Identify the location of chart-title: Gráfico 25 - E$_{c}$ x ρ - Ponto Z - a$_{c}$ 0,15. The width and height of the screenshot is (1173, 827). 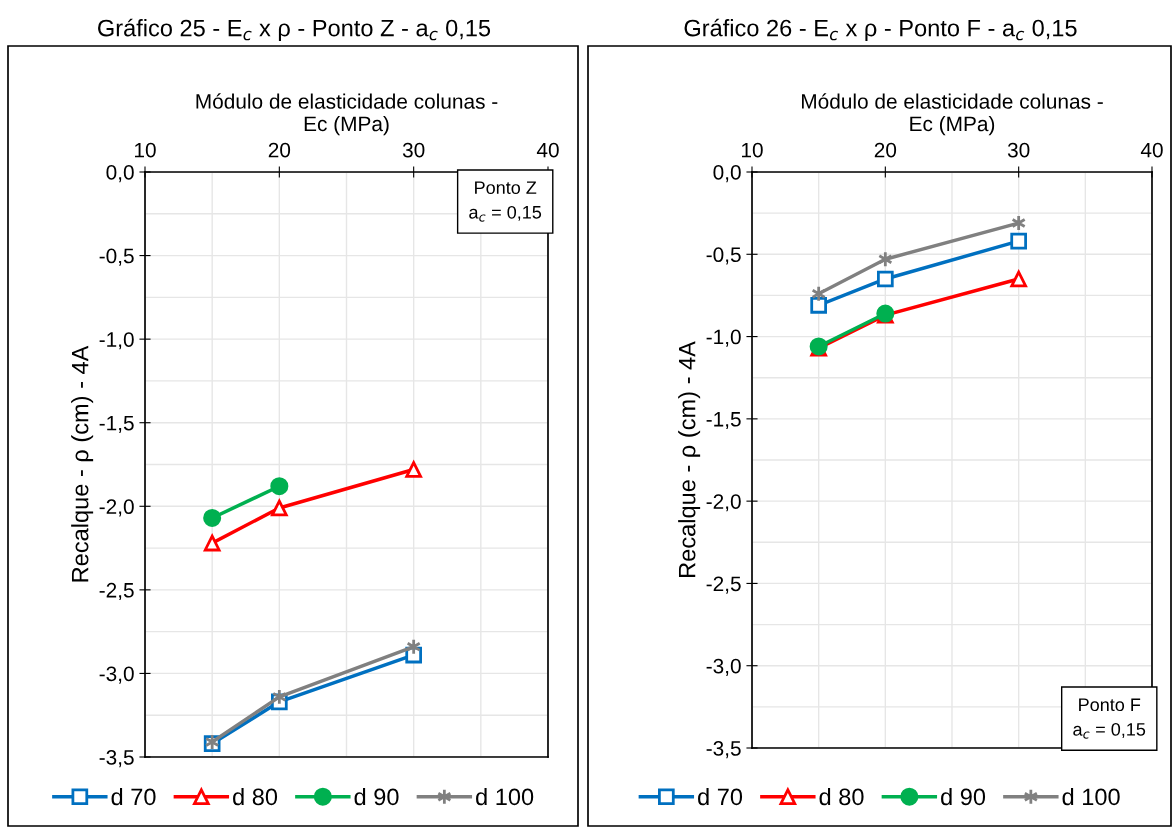
(294, 30).